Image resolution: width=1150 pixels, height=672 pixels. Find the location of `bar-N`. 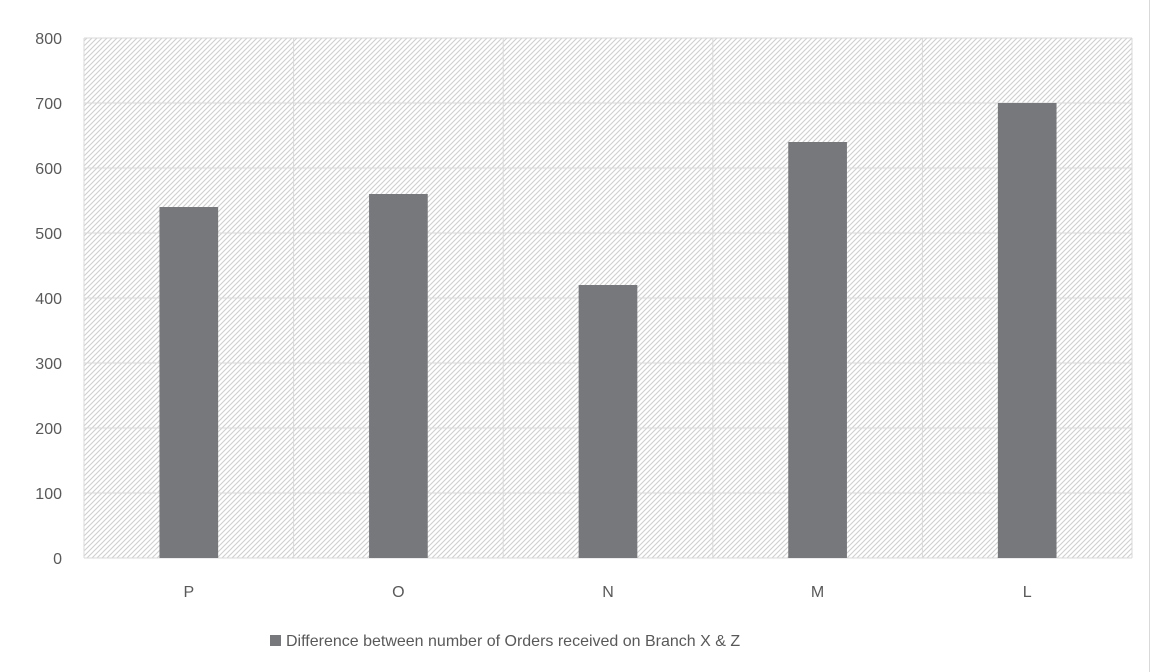

bar-N is located at coordinates (608, 421).